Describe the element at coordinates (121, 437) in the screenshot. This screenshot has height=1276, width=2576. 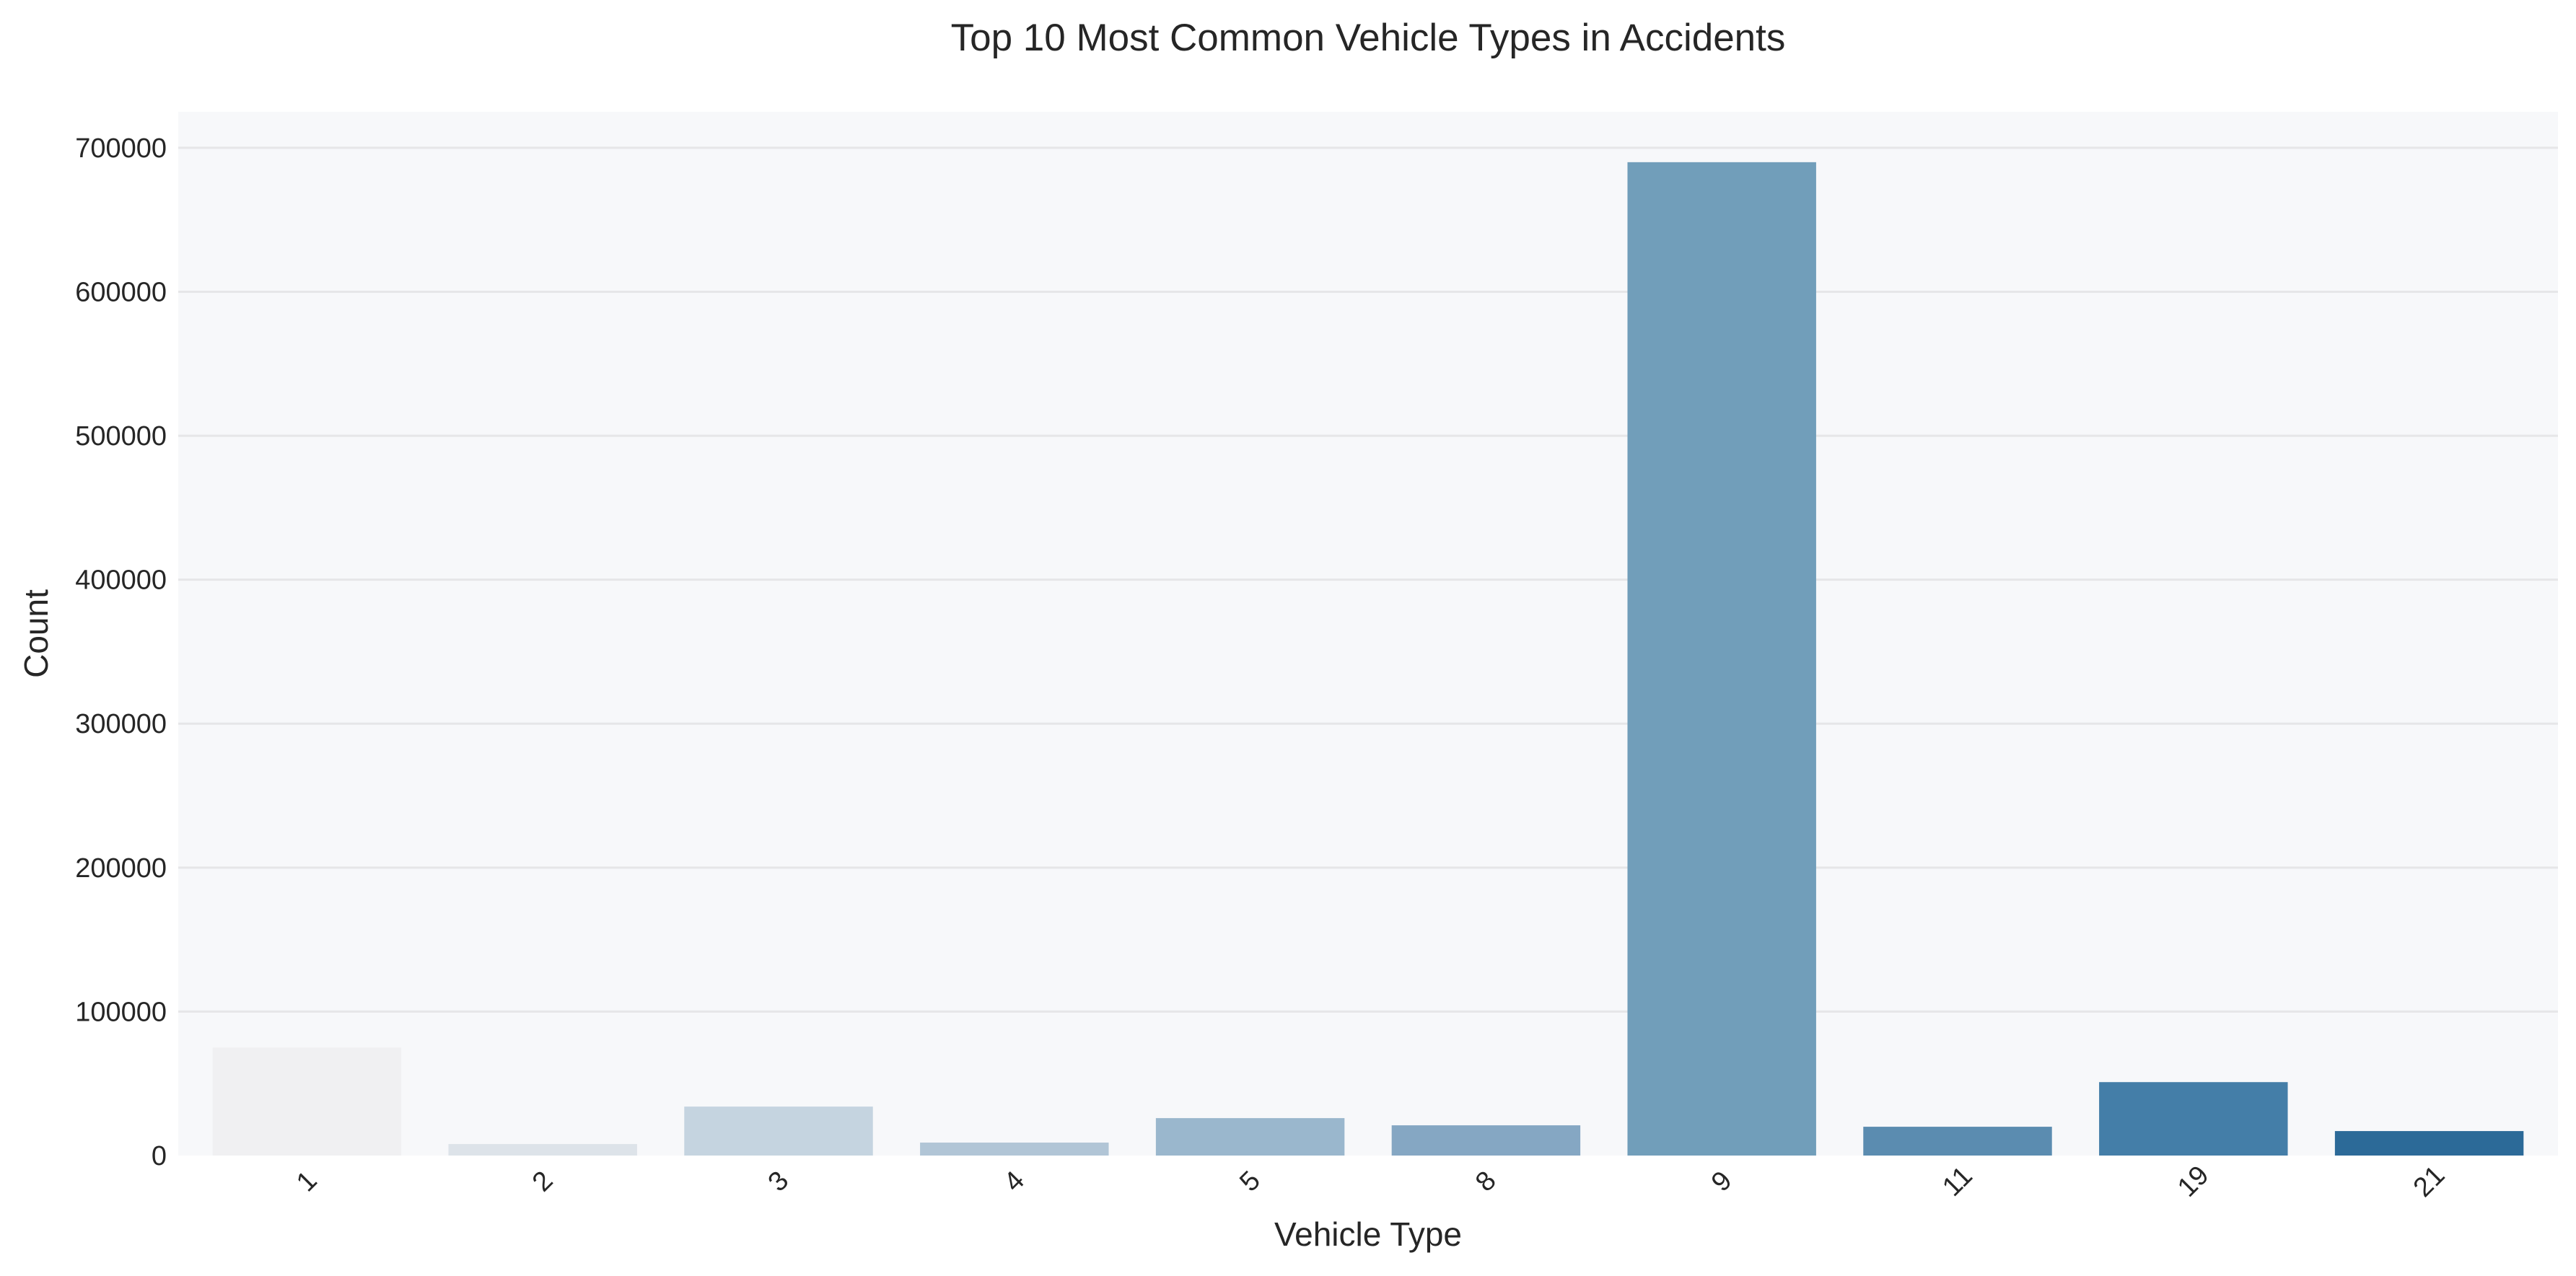
I see `y-tick-label: 500000` at that location.